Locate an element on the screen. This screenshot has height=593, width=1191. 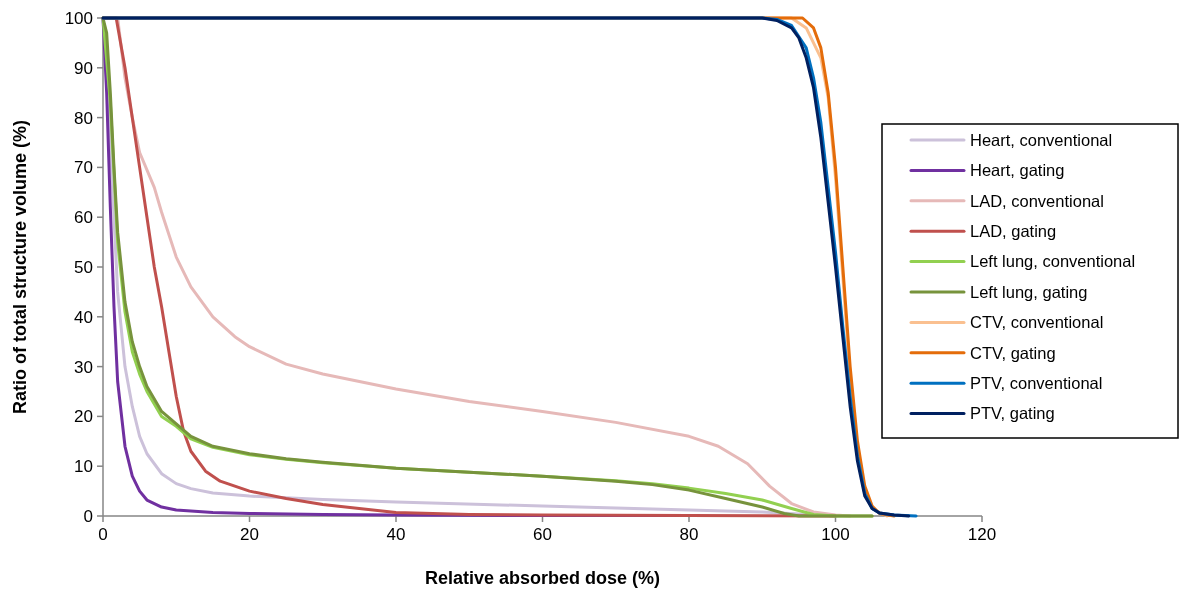
x-tick-label: 40 is located at coordinates (396, 534).